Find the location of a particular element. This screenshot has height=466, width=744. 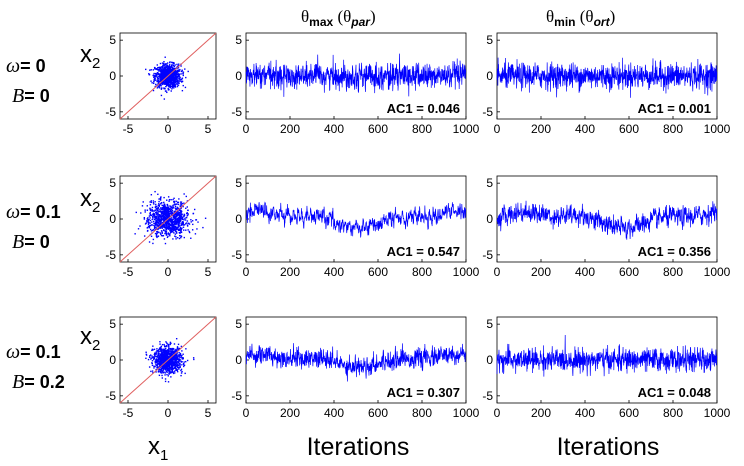

trace-0-1-ytick-label-0: -5 is located at coordinates (487, 112).